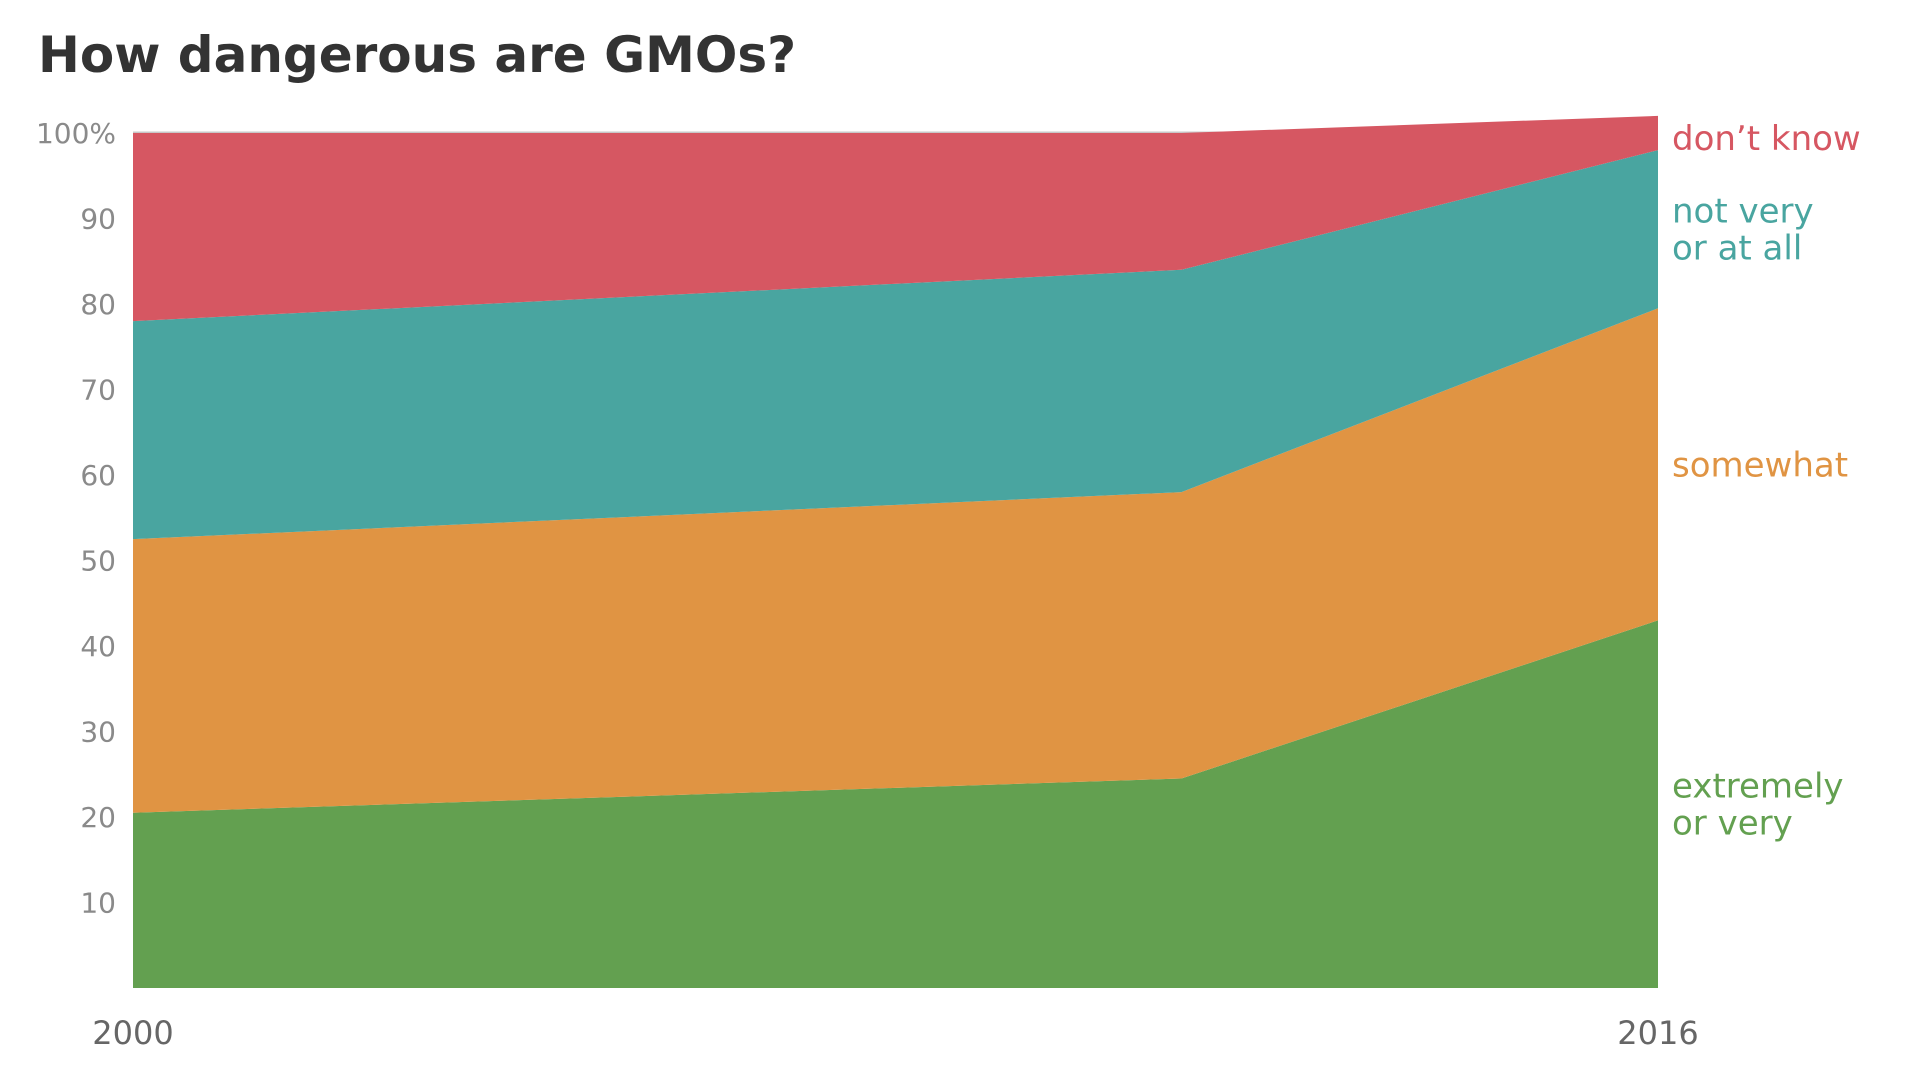 This screenshot has width=1920, height=1080. What do you see at coordinates (98, 304) in the screenshot?
I see `y-tick-label: 80` at bounding box center [98, 304].